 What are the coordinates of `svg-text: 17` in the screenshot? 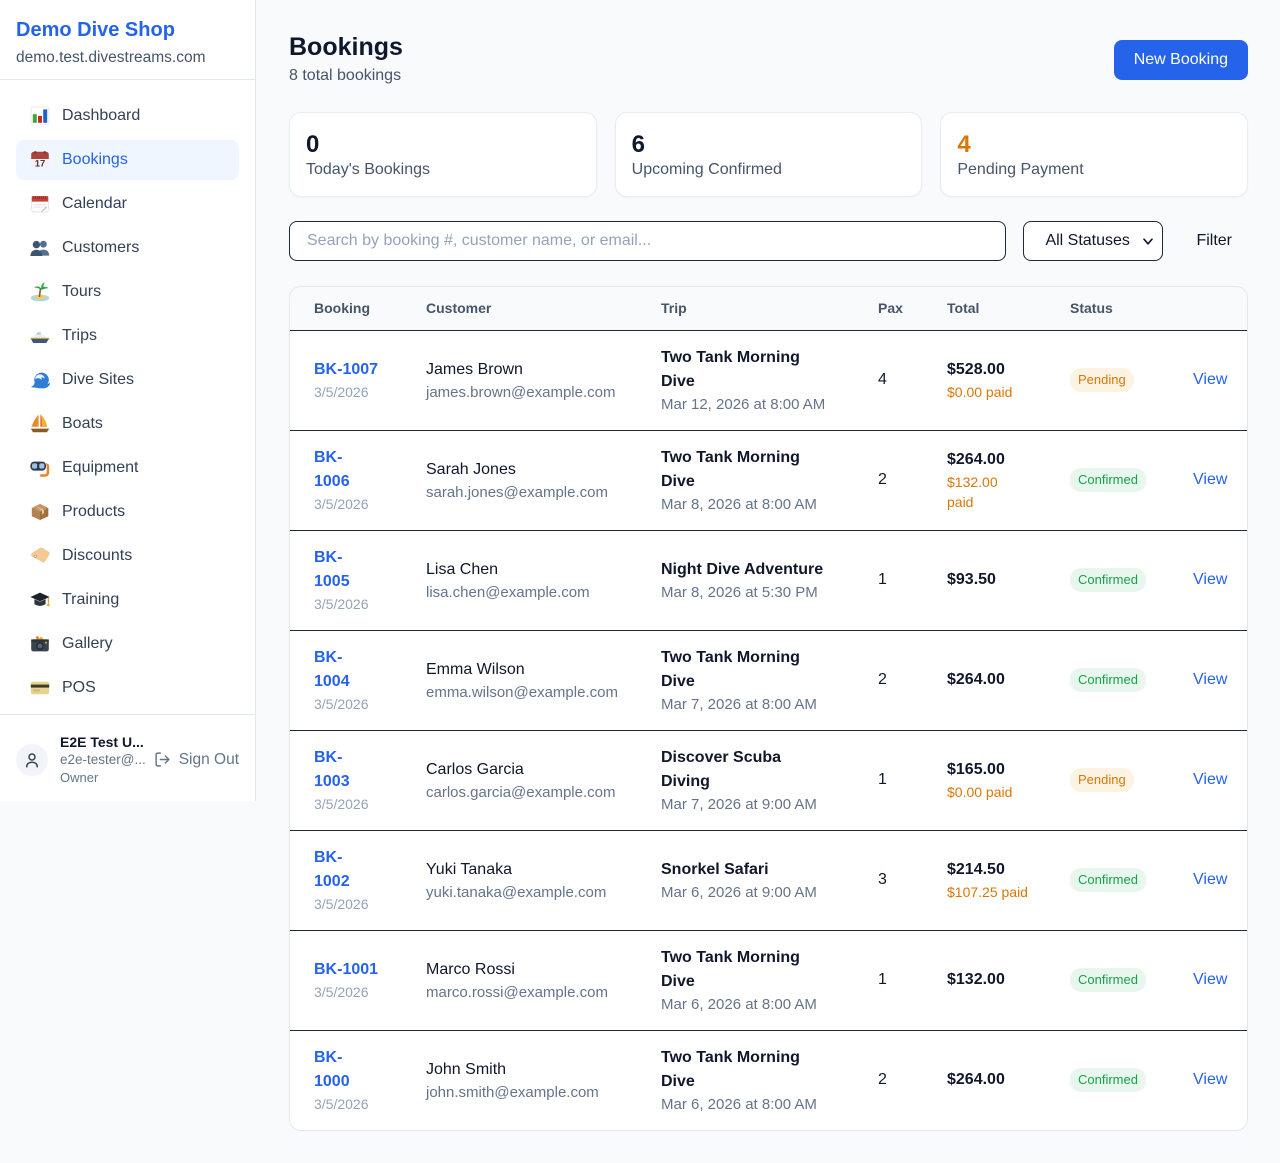 It's located at (40, 164).